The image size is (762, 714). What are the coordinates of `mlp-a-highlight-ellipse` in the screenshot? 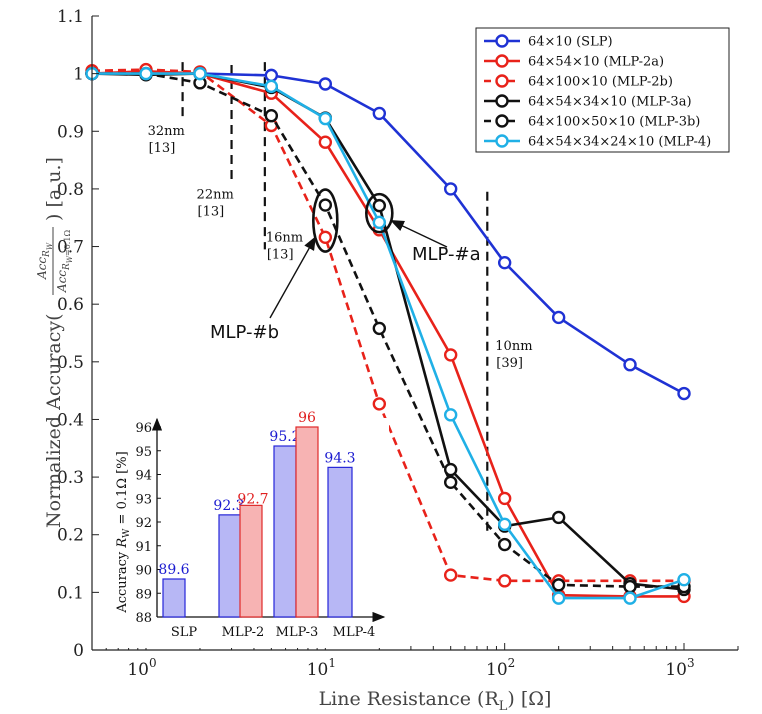 It's located at (379, 213).